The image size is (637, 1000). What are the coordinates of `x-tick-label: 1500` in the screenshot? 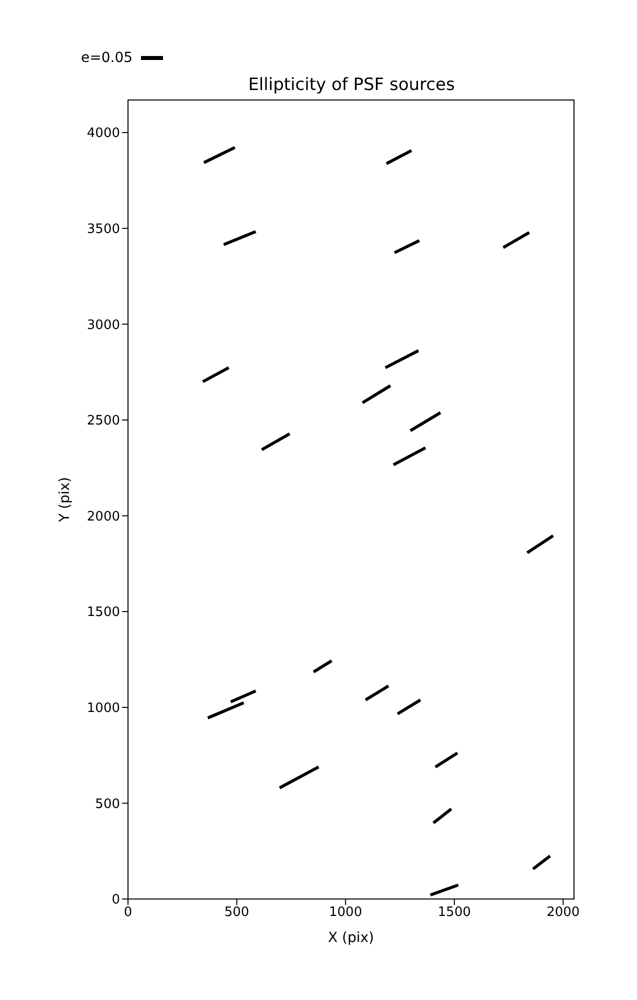 It's located at (454, 912).